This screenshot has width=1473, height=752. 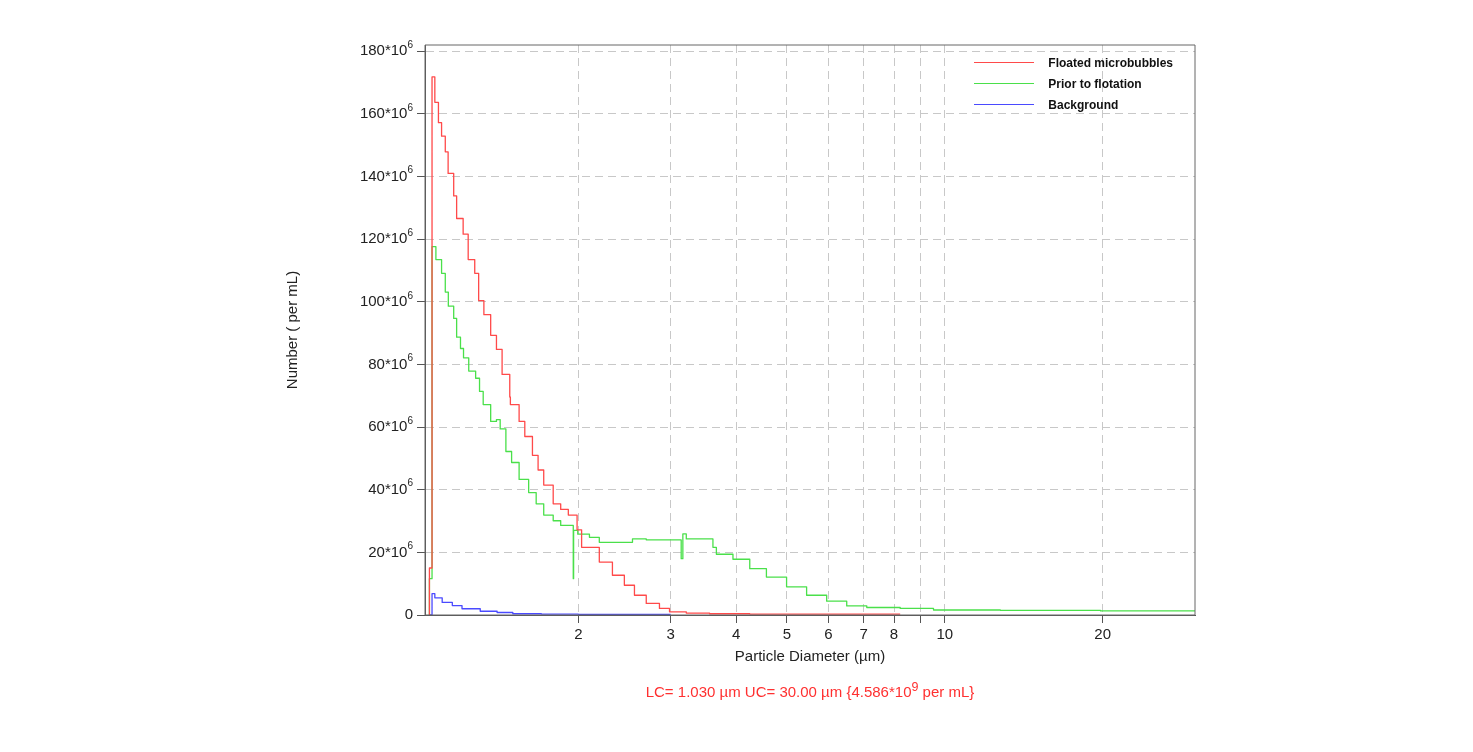 I want to click on legend-label: Prior to flotation, so click(x=1095, y=83).